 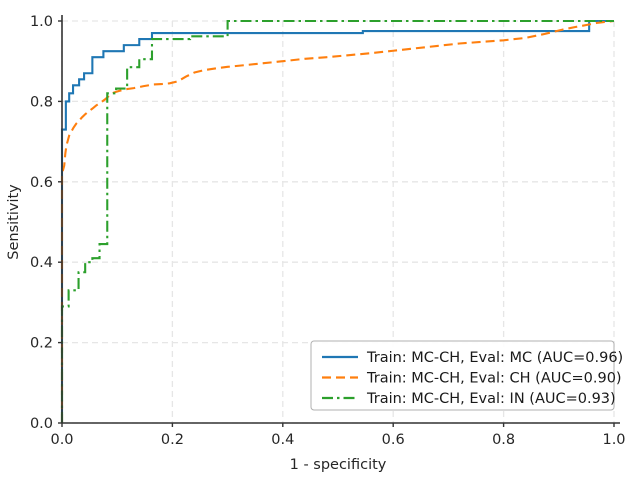 I want to click on x-tick-label: 0.4, so click(x=282, y=440).